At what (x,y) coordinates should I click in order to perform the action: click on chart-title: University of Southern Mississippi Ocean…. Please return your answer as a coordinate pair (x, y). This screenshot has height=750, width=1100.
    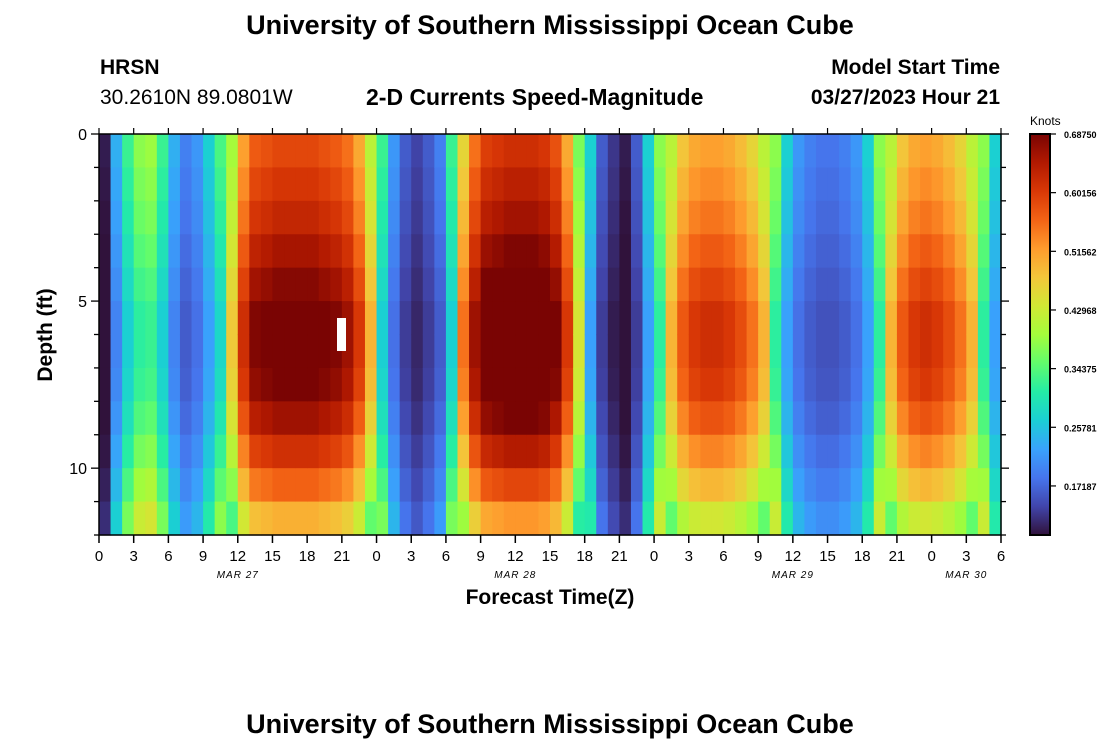
    Looking at the image, I should click on (550, 25).